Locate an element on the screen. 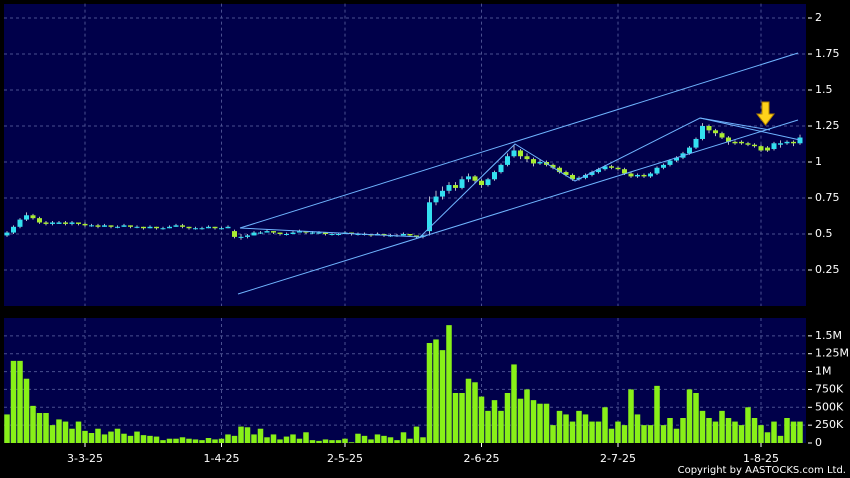 The width and height of the screenshot is (850, 478). arrow is located at coordinates (765, 113).